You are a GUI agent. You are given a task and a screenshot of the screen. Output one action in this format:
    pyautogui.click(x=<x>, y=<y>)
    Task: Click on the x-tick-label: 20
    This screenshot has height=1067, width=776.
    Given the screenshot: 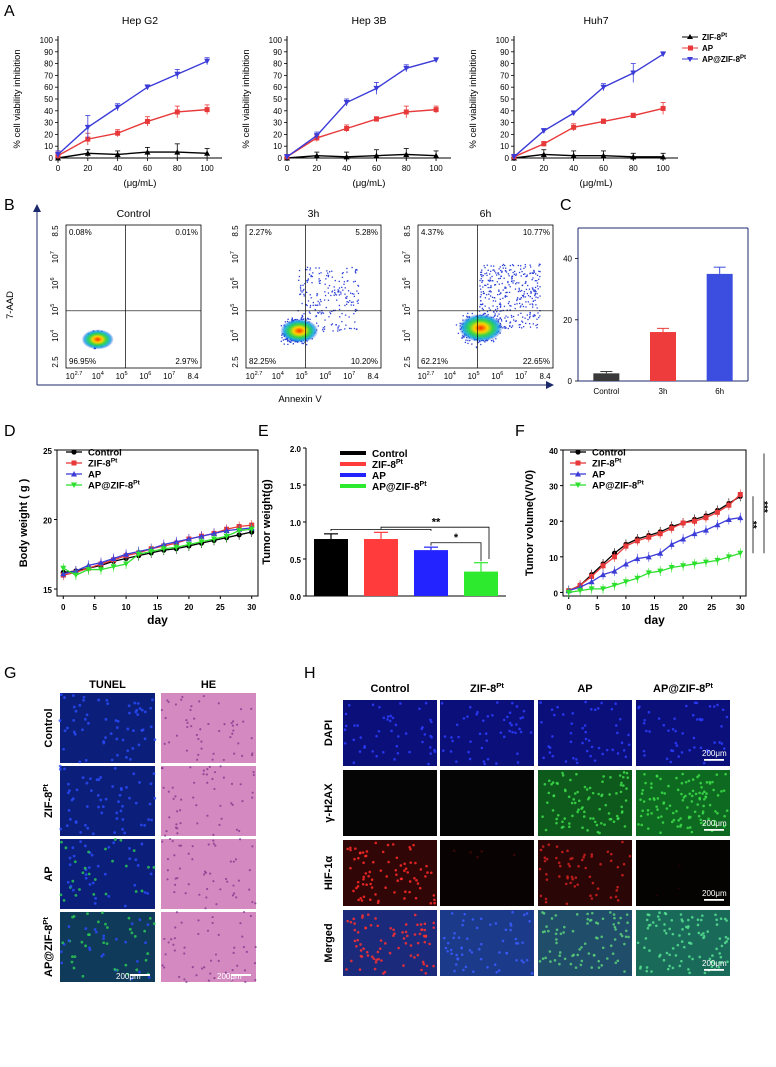 What is the action you would take?
    pyautogui.click(x=316, y=168)
    